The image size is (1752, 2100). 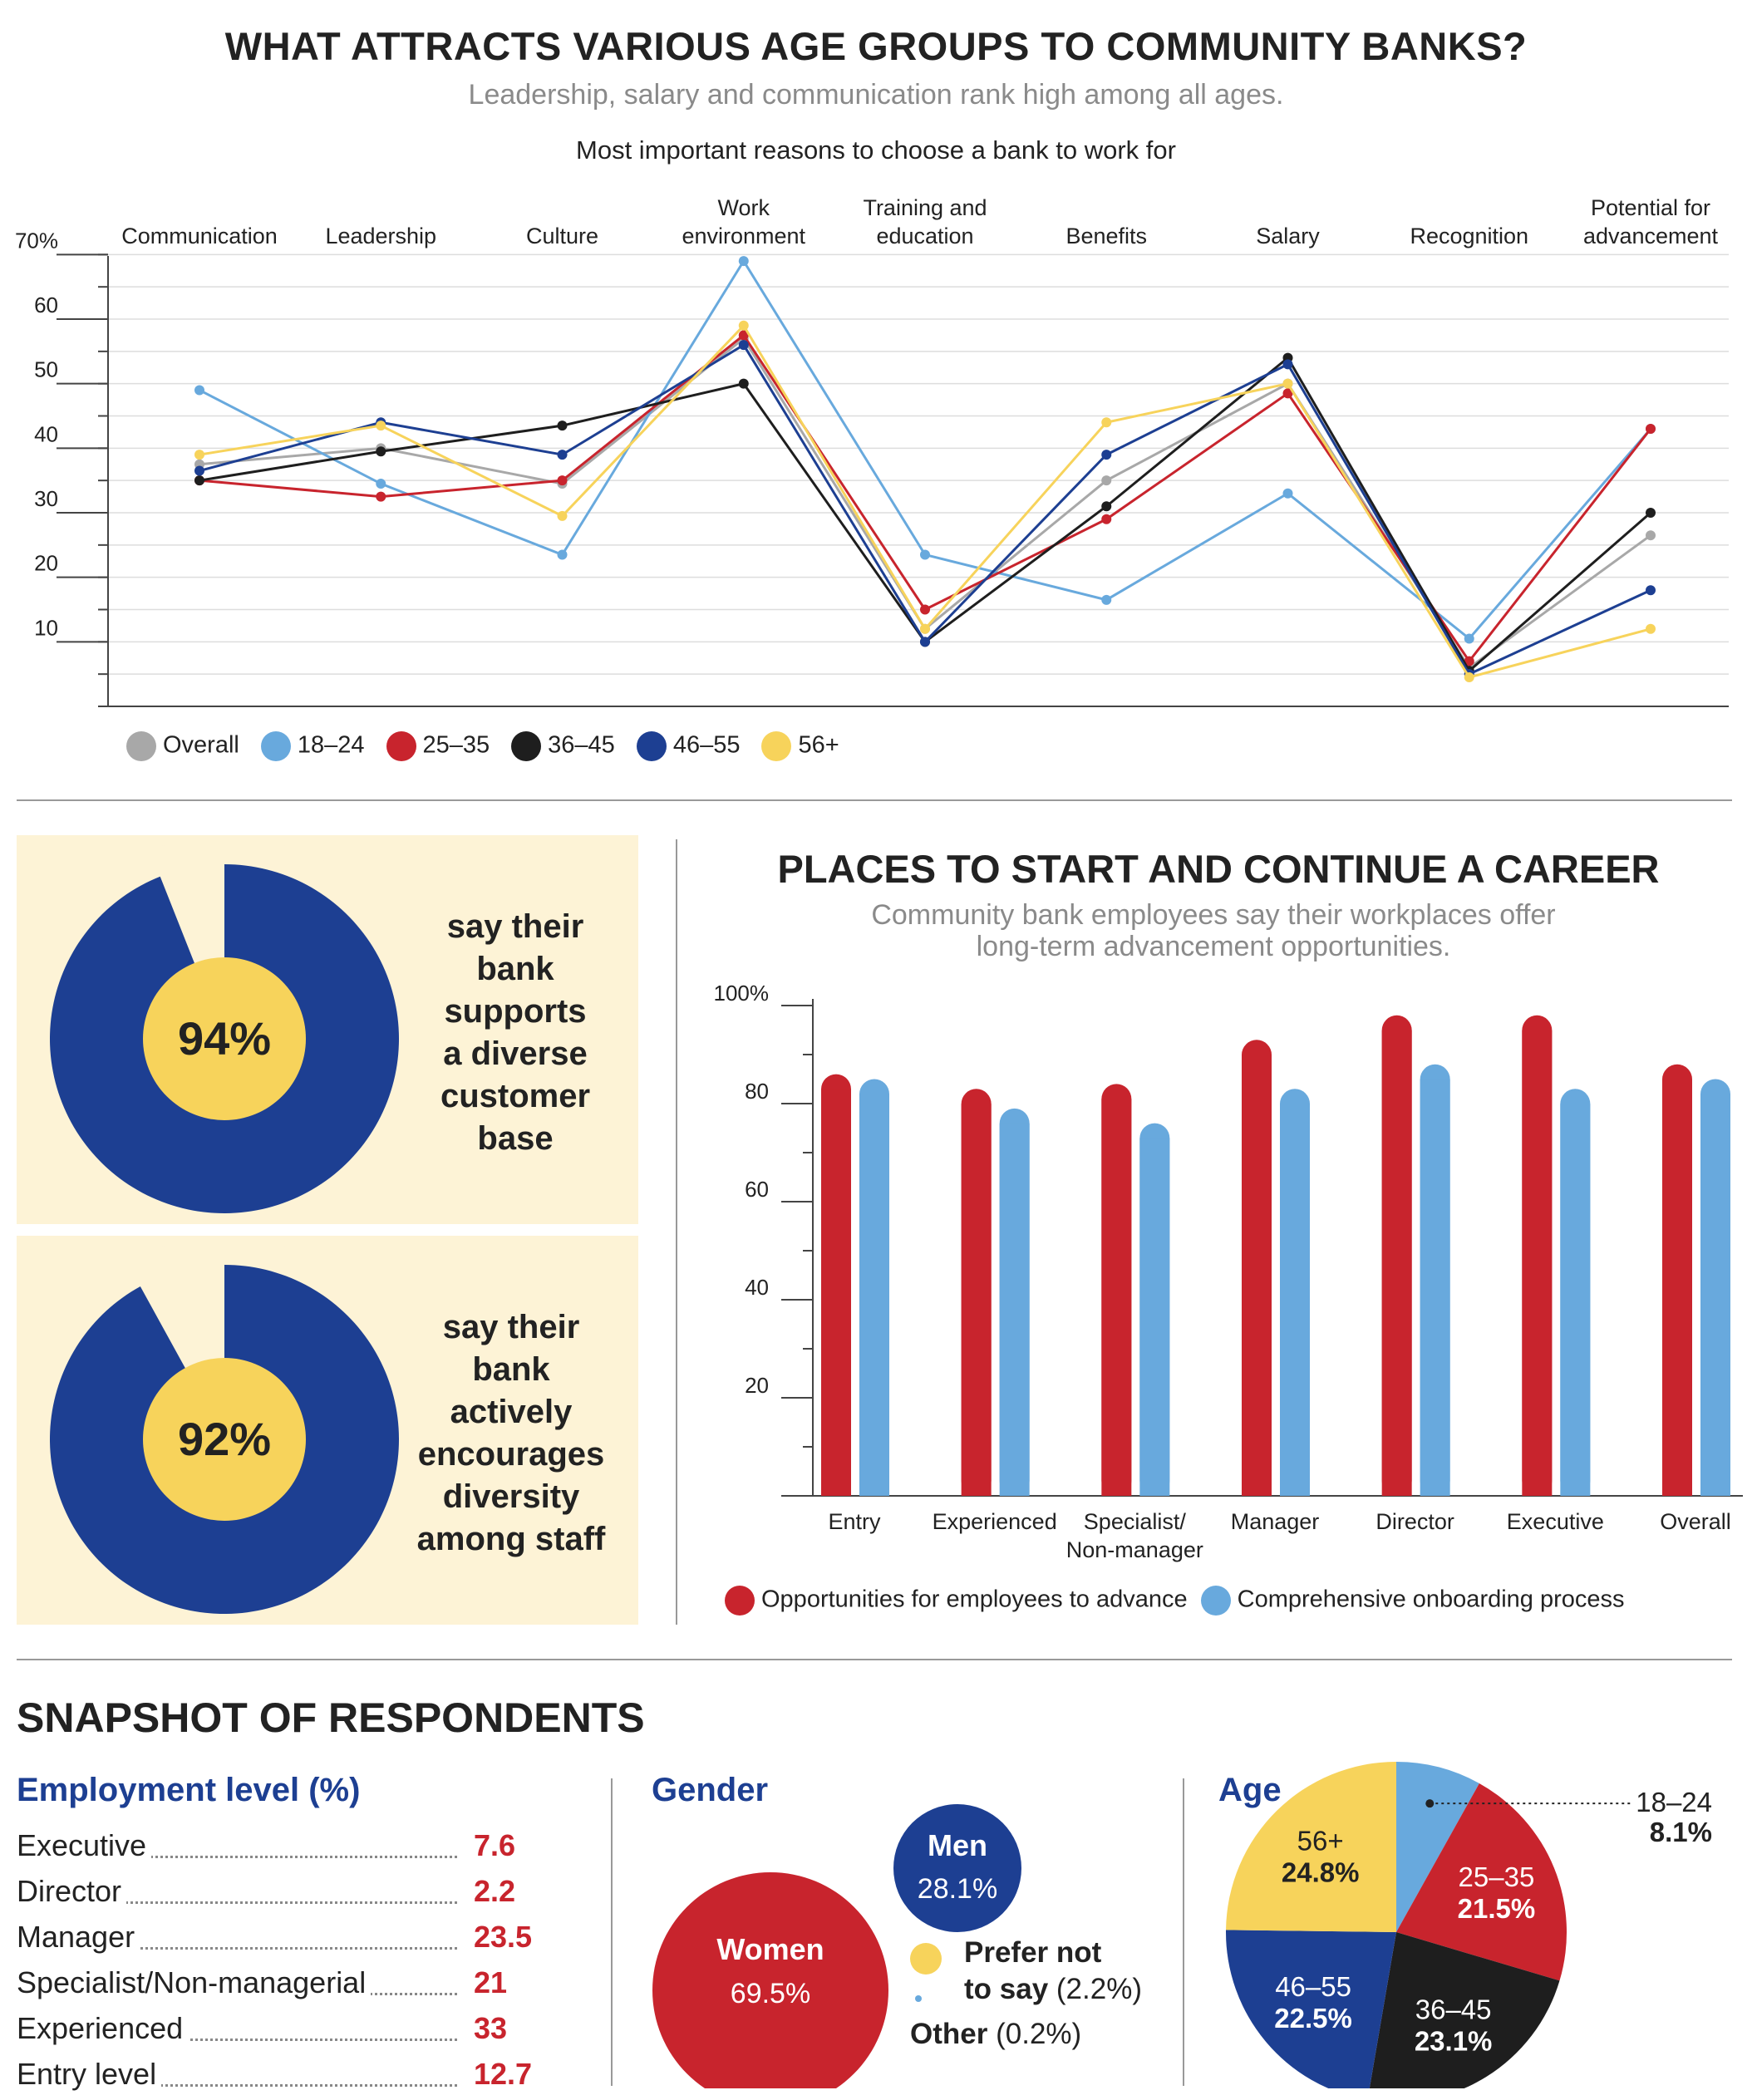 I want to click on gender-bubbles, so click(x=837, y=1946).